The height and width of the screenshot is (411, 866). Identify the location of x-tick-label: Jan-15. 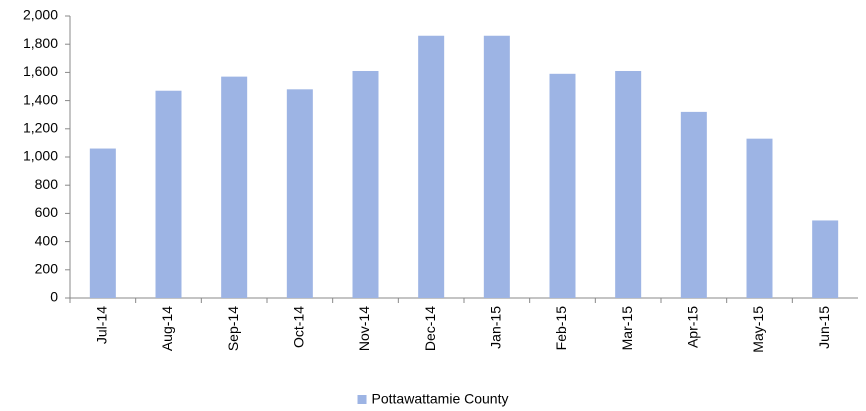
(496, 327).